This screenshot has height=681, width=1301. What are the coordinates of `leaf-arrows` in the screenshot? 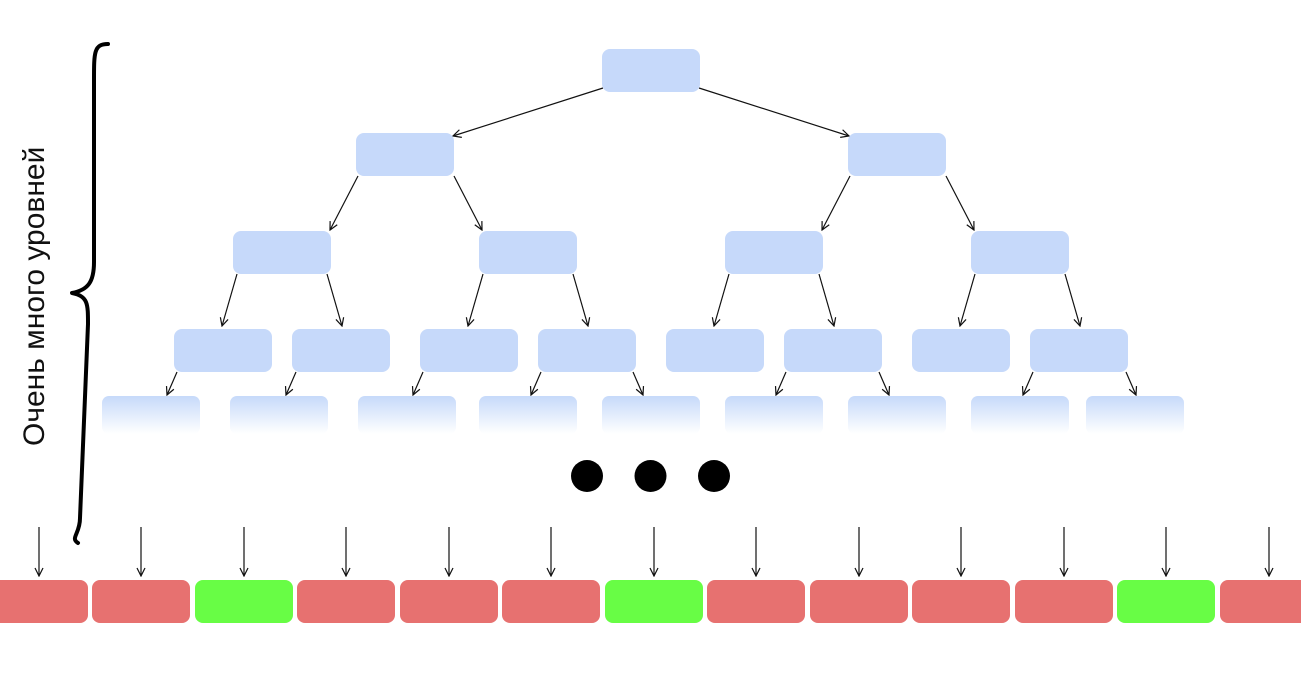 It's located at (654, 551).